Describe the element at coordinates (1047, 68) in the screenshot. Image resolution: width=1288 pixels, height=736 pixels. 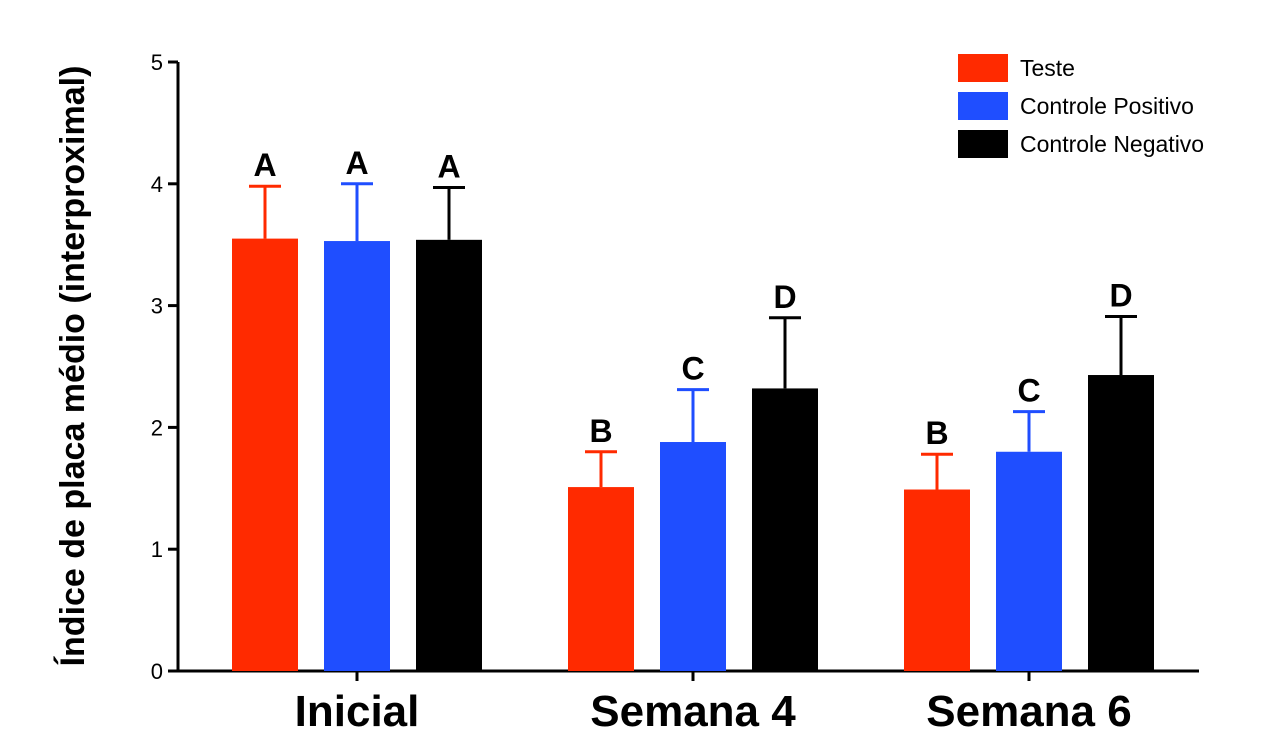
I see `legend-label: Teste` at that location.